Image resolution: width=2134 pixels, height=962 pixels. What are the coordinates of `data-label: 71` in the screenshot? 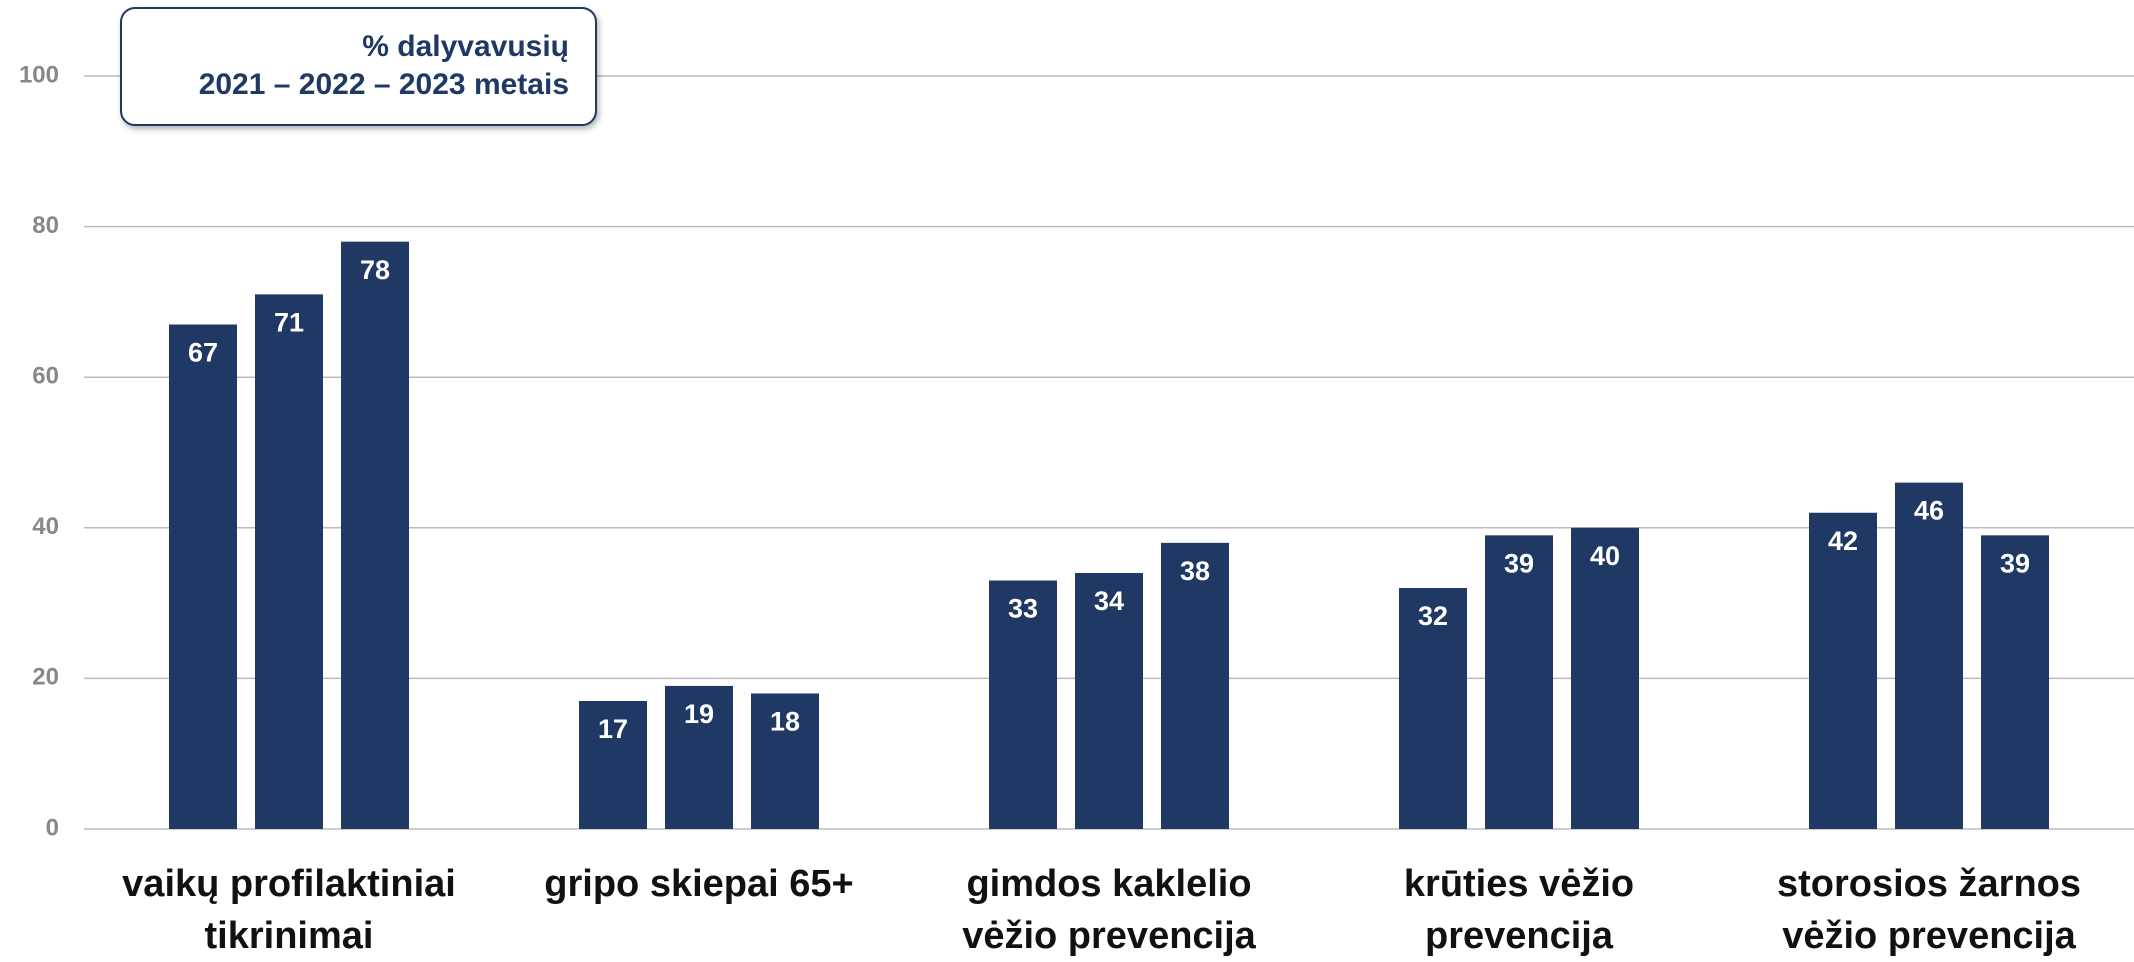 It's located at (289, 322).